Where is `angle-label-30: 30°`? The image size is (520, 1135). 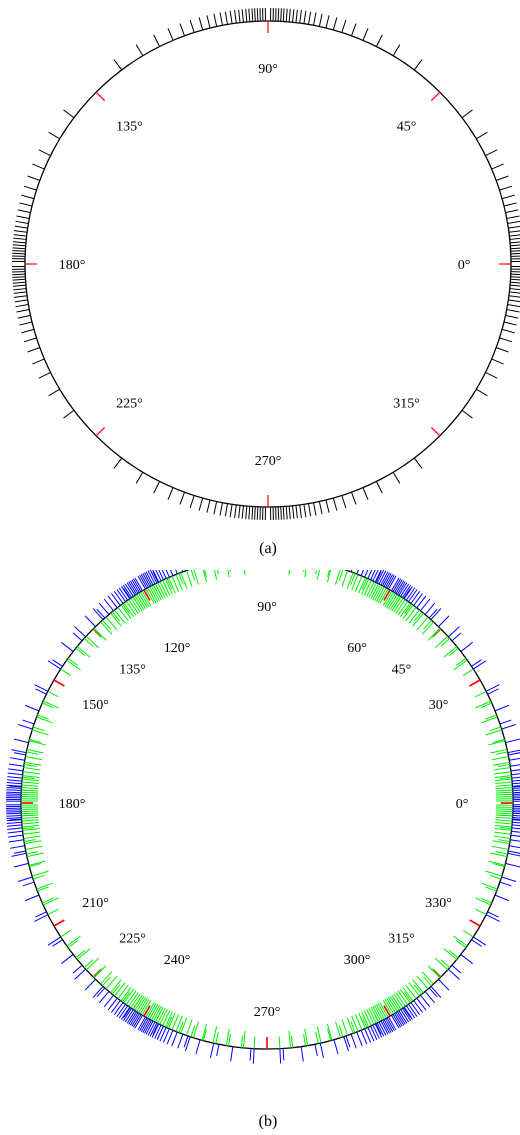
angle-label-30: 30° is located at coordinates (439, 705).